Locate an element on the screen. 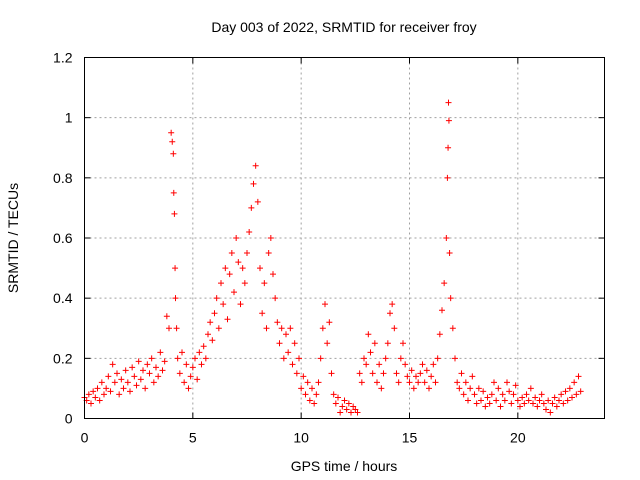 The width and height of the screenshot is (640, 480). y-tick-label: 1 is located at coordinates (69, 118).